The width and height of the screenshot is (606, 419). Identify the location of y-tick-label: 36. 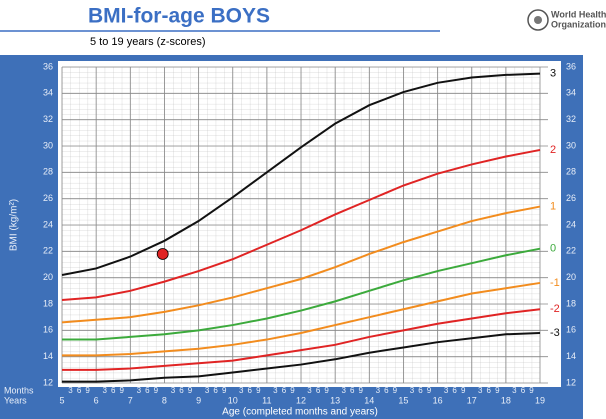
(48, 66).